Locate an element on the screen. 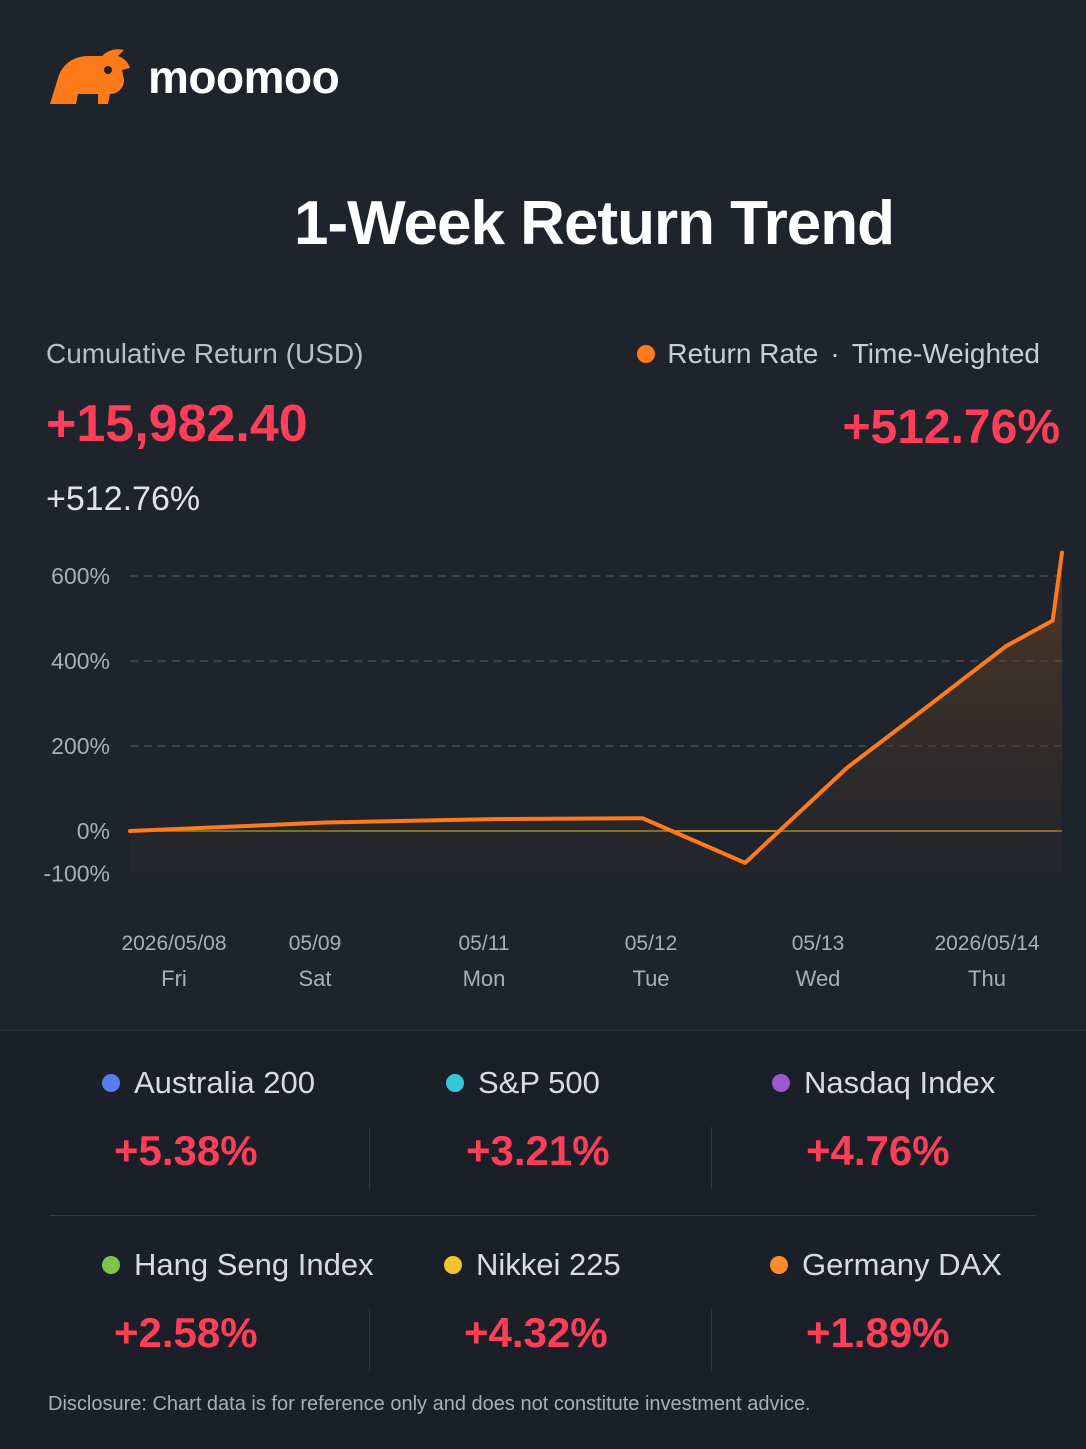  x-tick-date: 05/11 is located at coordinates (484, 943).